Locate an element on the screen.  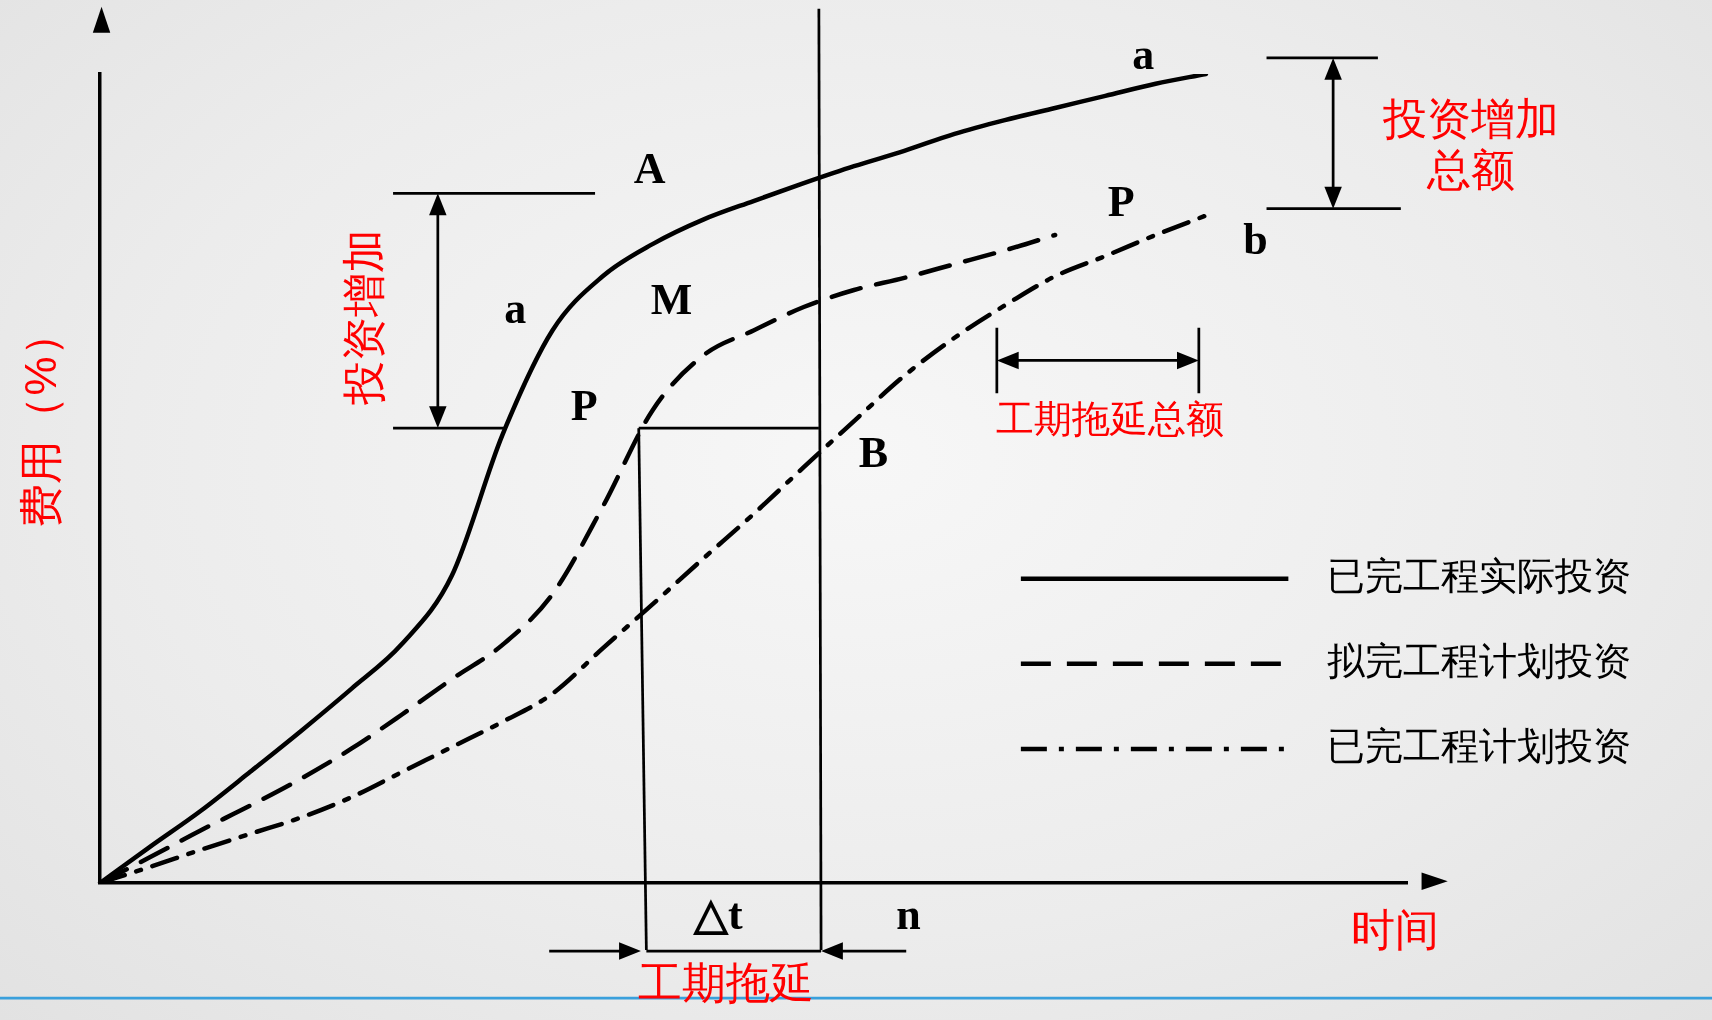
annotation: M is located at coordinates (671, 300).